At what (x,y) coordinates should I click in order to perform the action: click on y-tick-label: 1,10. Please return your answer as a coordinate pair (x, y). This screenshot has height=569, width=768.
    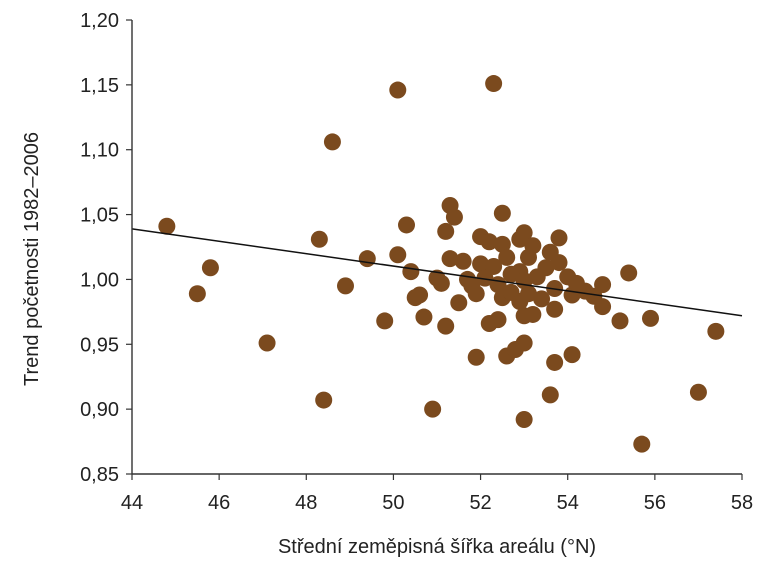
    Looking at the image, I should click on (99, 151).